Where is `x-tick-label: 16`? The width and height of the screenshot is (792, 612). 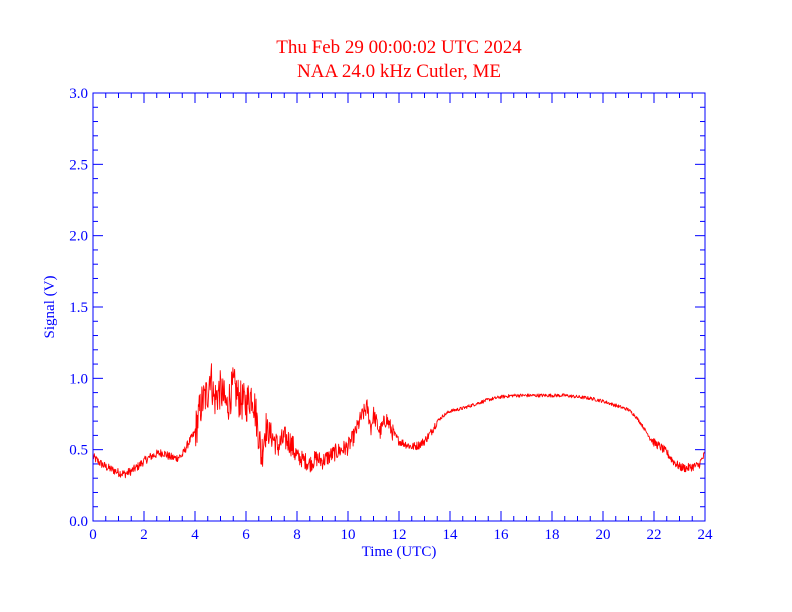
x-tick-label: 16 is located at coordinates (502, 535).